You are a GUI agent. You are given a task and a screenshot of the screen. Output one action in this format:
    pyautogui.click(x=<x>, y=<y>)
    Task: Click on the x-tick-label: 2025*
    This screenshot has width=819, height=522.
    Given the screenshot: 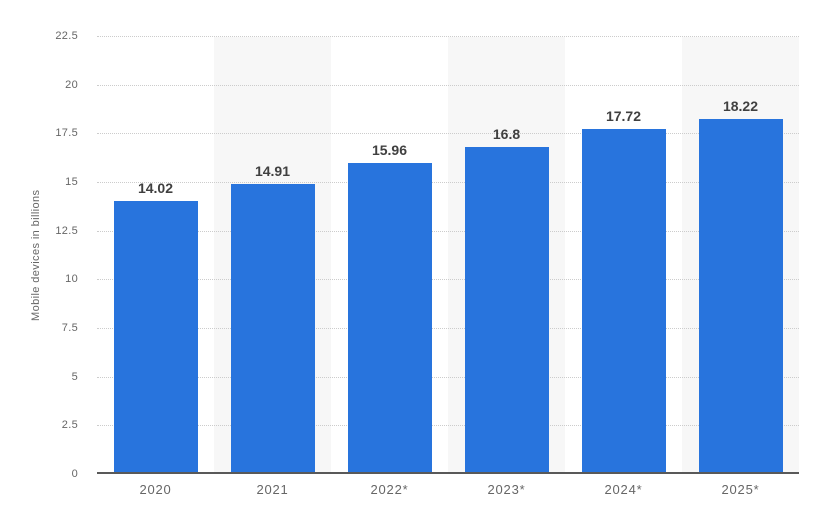 What is the action you would take?
    pyautogui.click(x=740, y=489)
    